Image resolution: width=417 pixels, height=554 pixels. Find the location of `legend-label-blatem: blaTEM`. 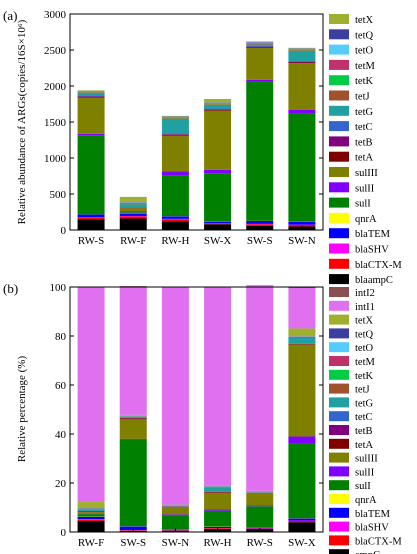

legend-label-blatem: blaTEM is located at coordinates (373, 514).